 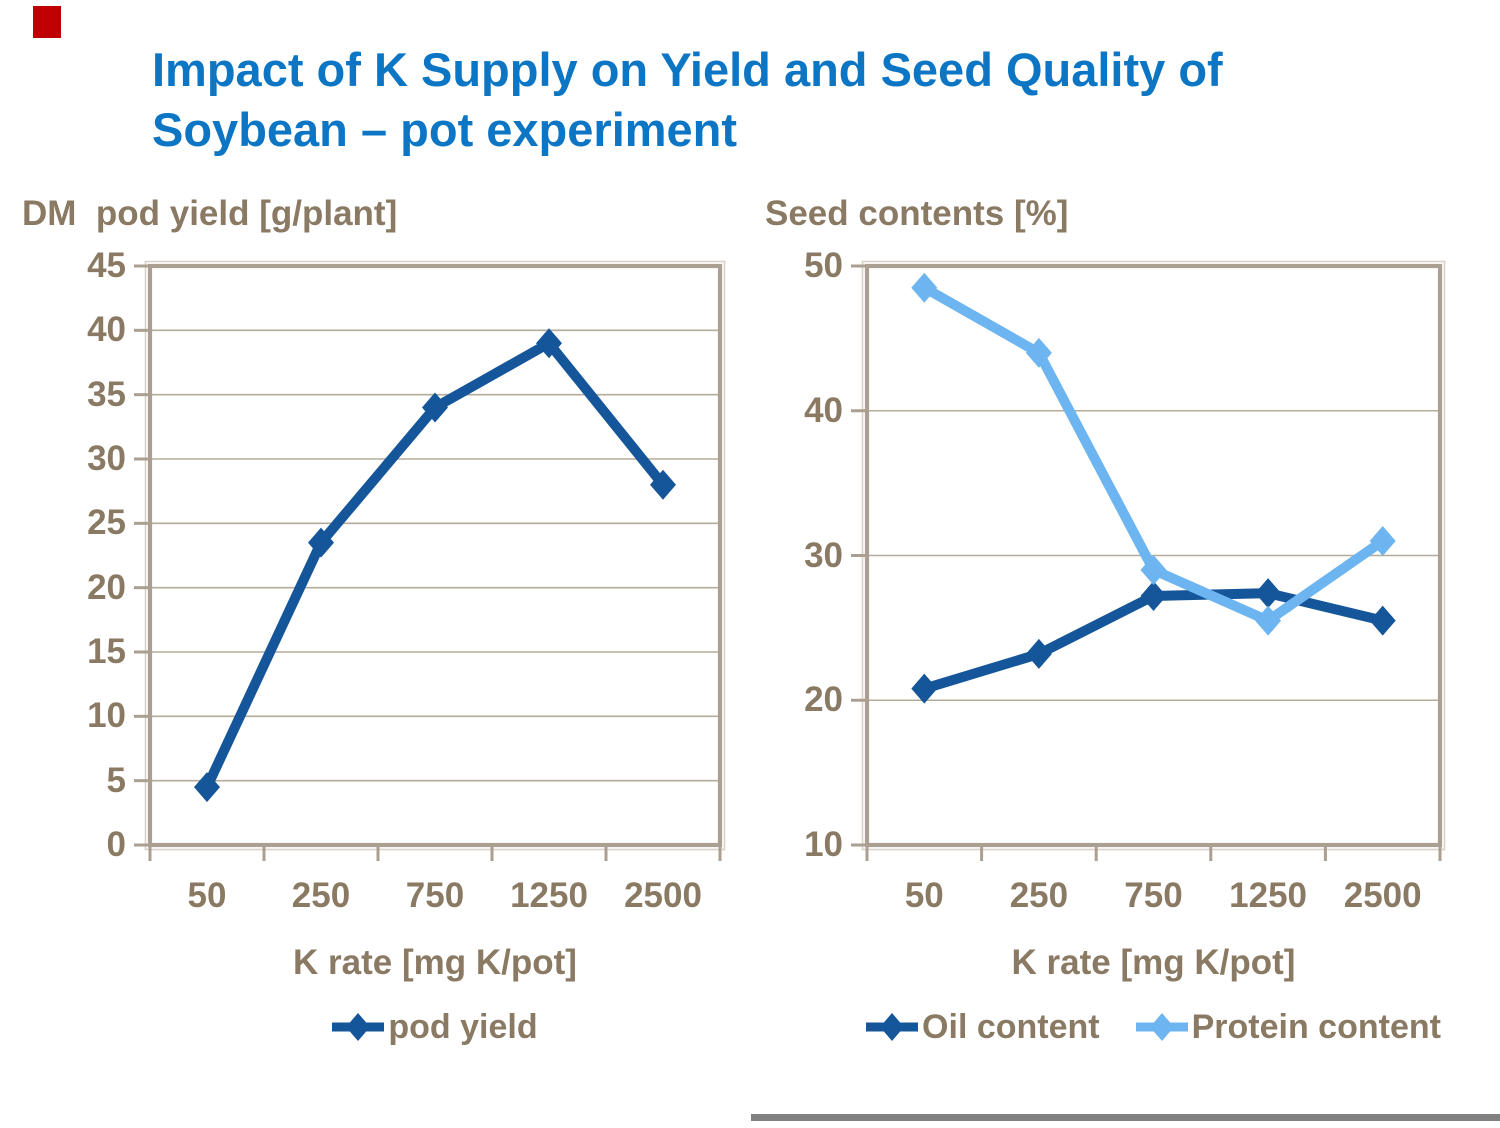 I want to click on chart-1-x-tick-label: 50, so click(x=924, y=895).